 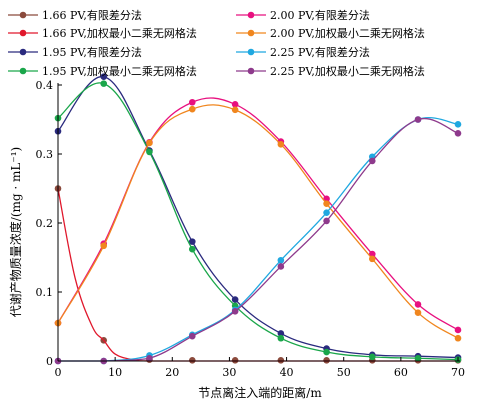 I want to click on legend-label-8: 2.25 PV,加权最小二乘无网格法, so click(x=347, y=71).